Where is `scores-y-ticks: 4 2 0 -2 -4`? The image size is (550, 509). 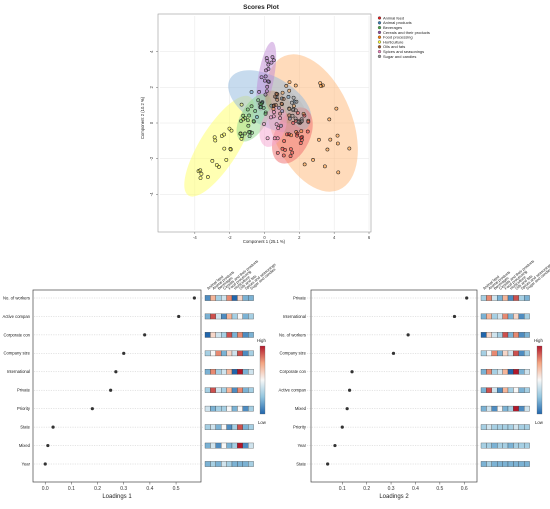 scores-y-ticks: 4 2 0 -2 -4 is located at coordinates (153, 123).